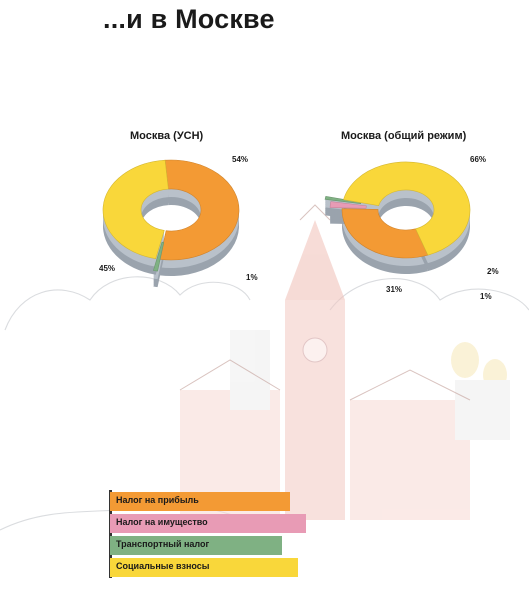 The height and width of the screenshot is (602, 529). What do you see at coordinates (163, 566) in the screenshot?
I see `legend-label: Социальные взносы` at bounding box center [163, 566].